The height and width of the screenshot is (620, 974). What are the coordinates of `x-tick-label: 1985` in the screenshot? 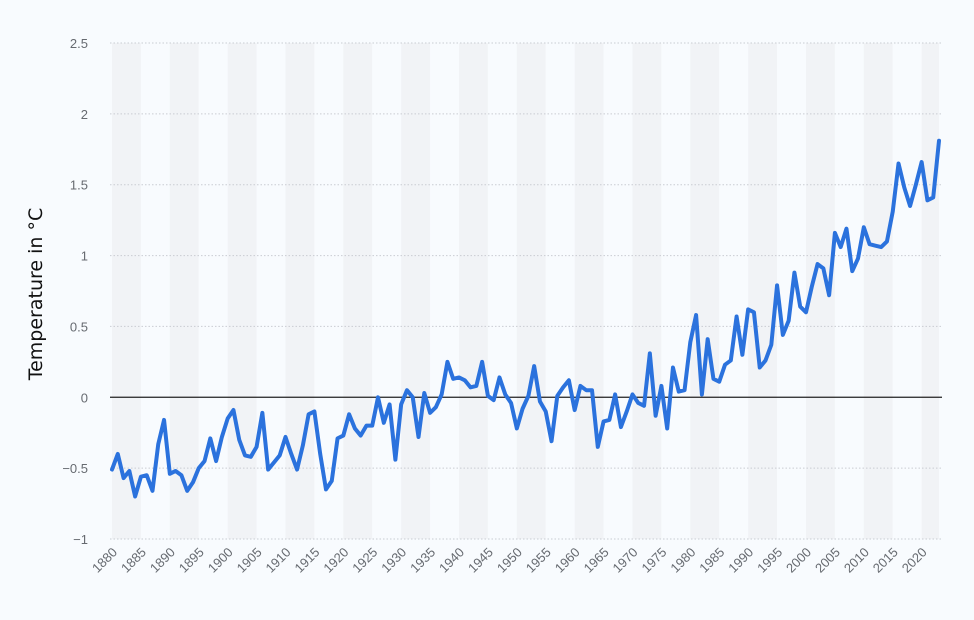 It's located at (711, 560).